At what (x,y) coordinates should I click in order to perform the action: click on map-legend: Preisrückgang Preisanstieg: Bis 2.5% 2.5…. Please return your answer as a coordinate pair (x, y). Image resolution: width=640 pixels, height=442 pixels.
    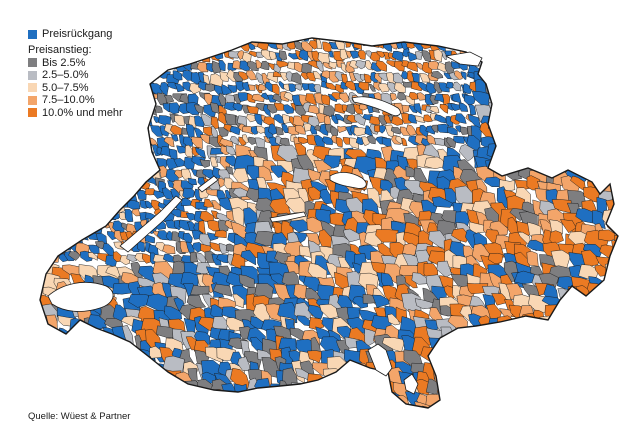
    Looking at the image, I should click on (75, 73).